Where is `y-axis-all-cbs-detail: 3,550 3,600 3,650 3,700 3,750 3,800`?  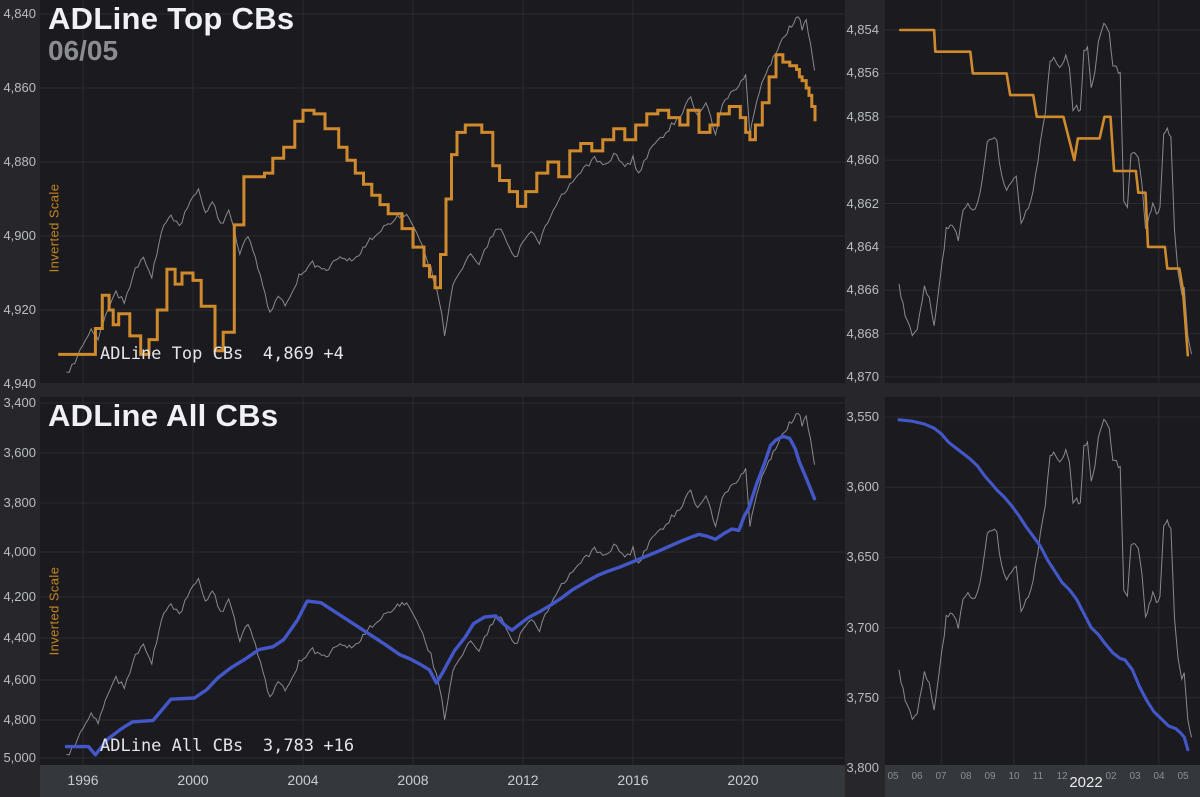
y-axis-all-cbs-detail: 3,550 3,600 3,650 3,700 3,750 3,800 is located at coordinates (862, 588).